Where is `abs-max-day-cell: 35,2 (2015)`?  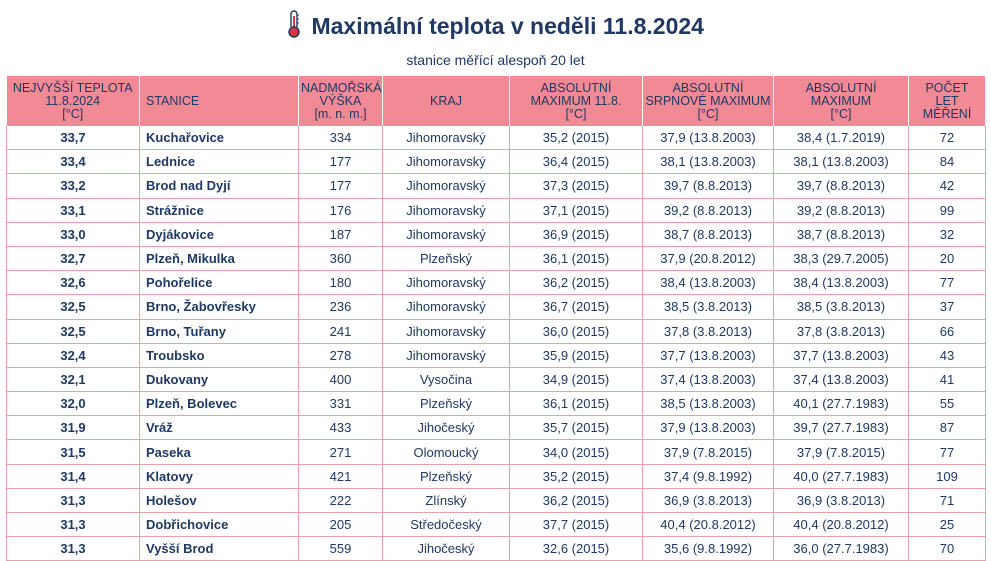
abs-max-day-cell: 35,2 (2015) is located at coordinates (576, 138).